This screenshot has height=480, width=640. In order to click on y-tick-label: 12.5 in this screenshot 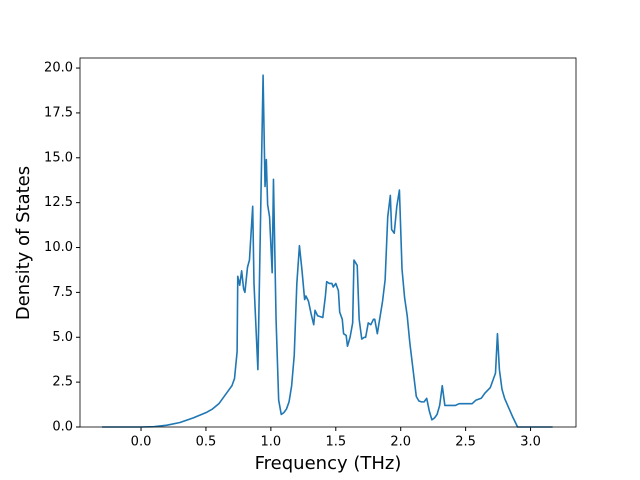, I will do `click(58, 202)`.